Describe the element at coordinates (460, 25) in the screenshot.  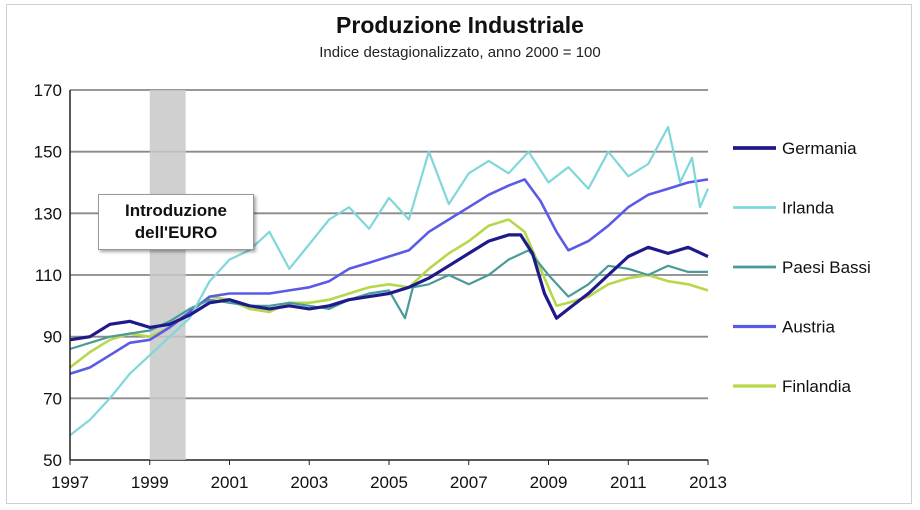
I see `chart-title: Produzione Industriale` at that location.